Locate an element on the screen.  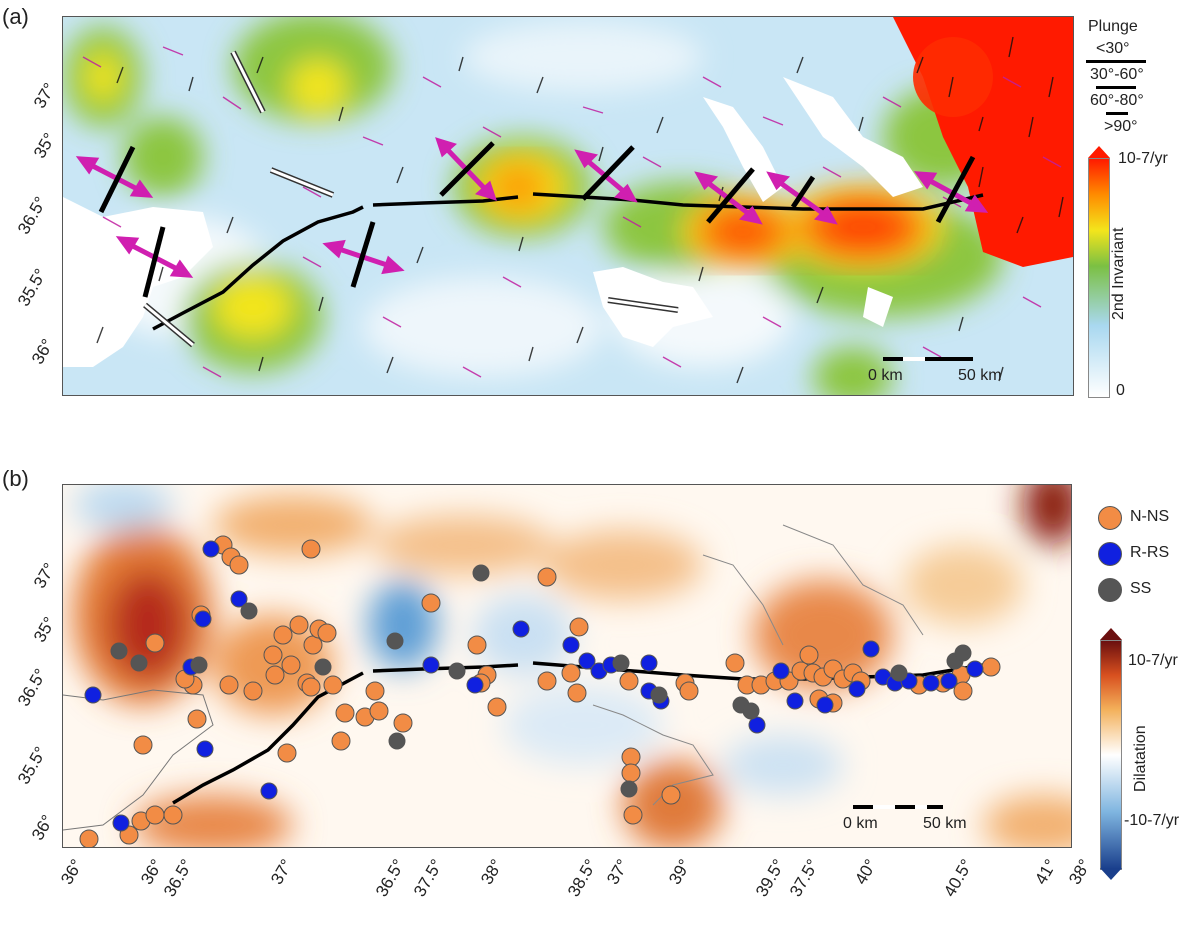
colorbar-b-title: Dilatation is located at coordinates (1140, 758).